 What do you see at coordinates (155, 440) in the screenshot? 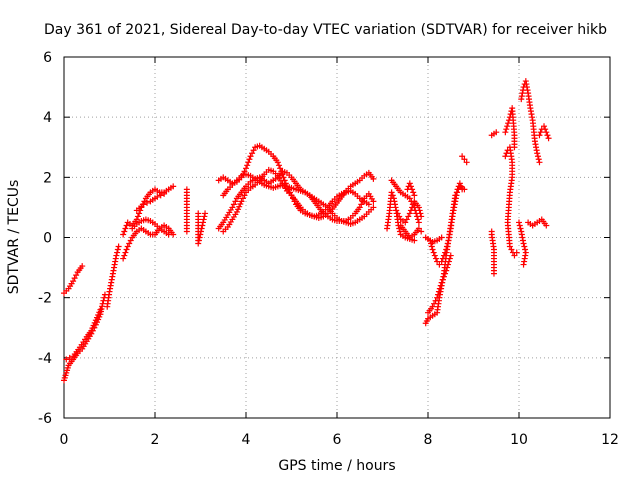
I see `x-tick-label: 2` at bounding box center [155, 440].